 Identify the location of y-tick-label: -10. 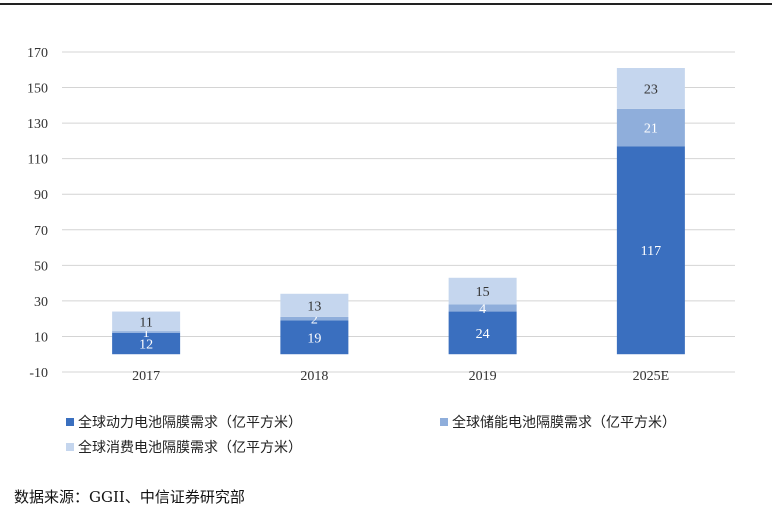
(38, 373).